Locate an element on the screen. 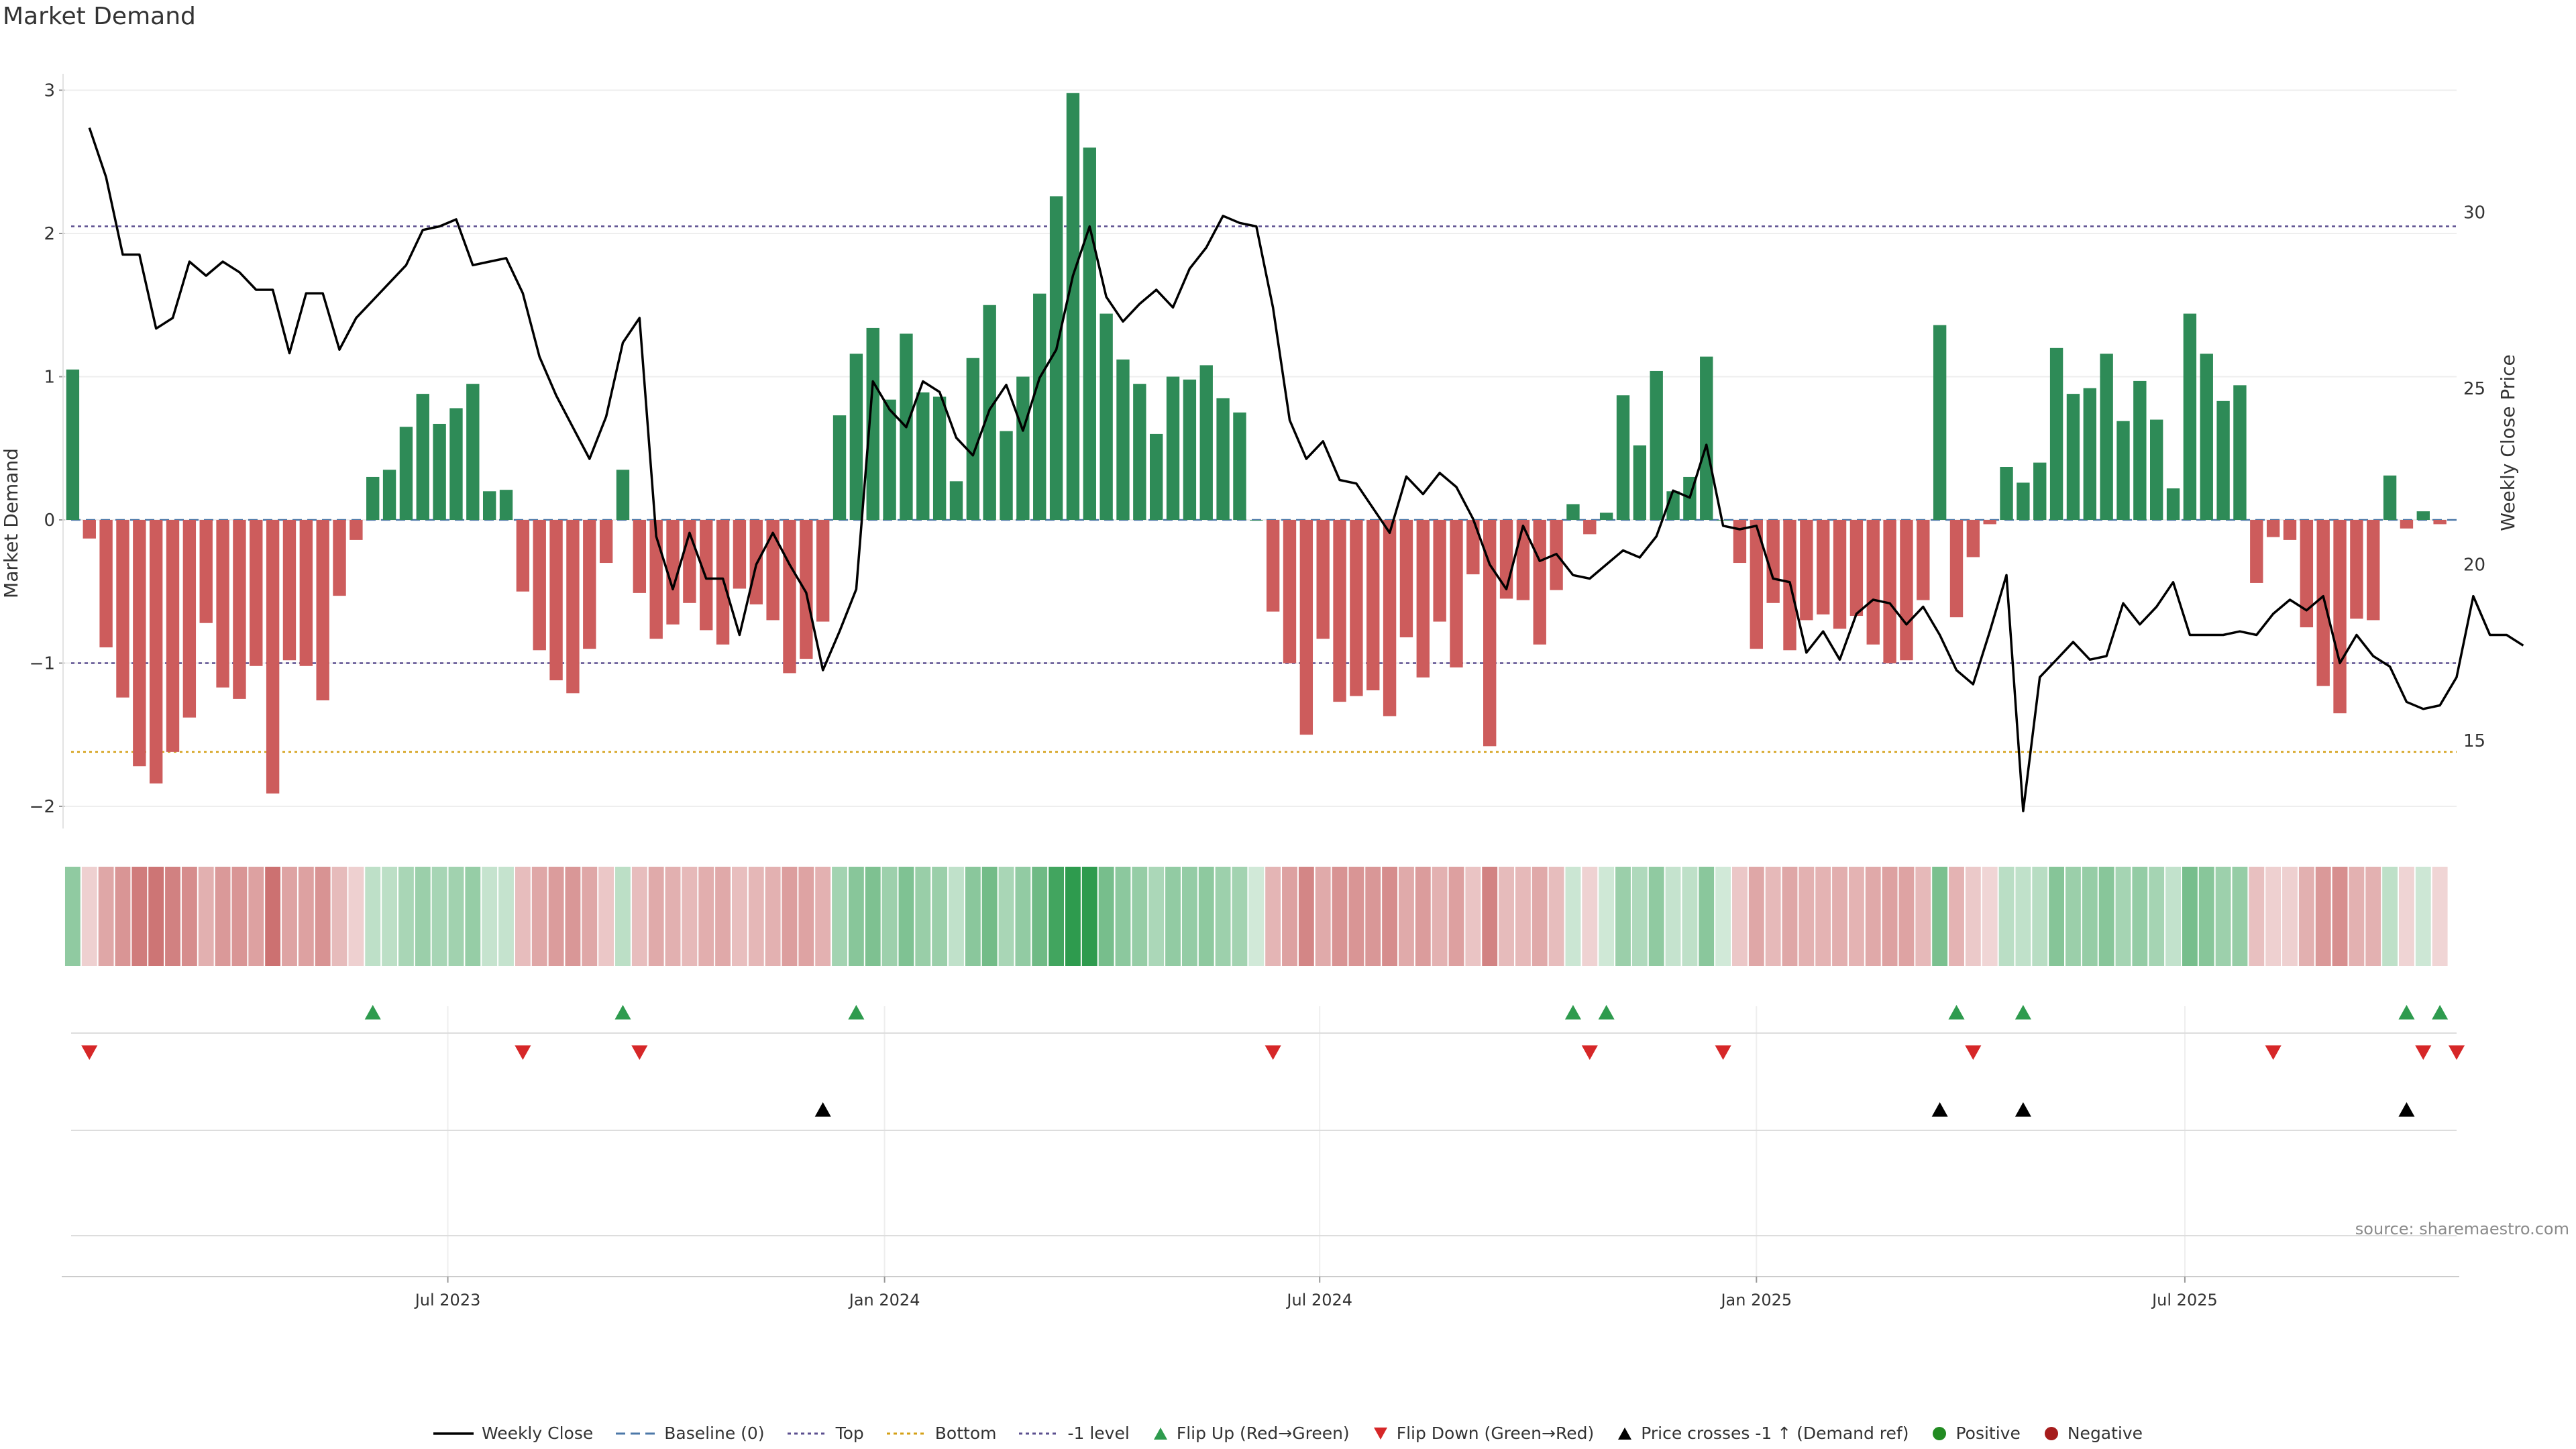 Image resolution: width=2576 pixels, height=1449 pixels. y2-tick-label: 30 is located at coordinates (2474, 213).